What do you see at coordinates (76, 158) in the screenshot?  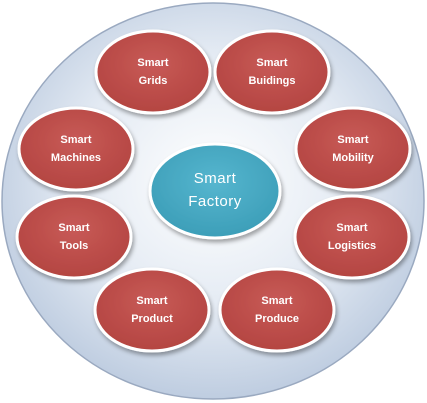 I see `node-machines-line2: Machines` at bounding box center [76, 158].